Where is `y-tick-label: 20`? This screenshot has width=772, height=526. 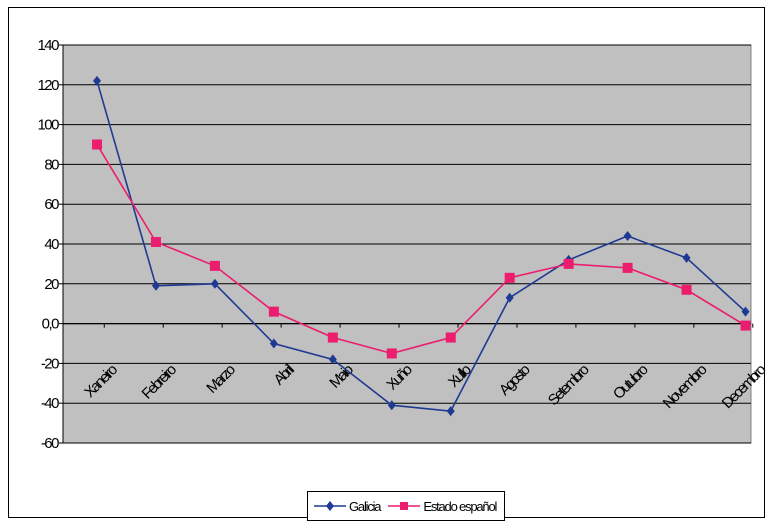 y-tick-label: 20 is located at coordinates (51, 284).